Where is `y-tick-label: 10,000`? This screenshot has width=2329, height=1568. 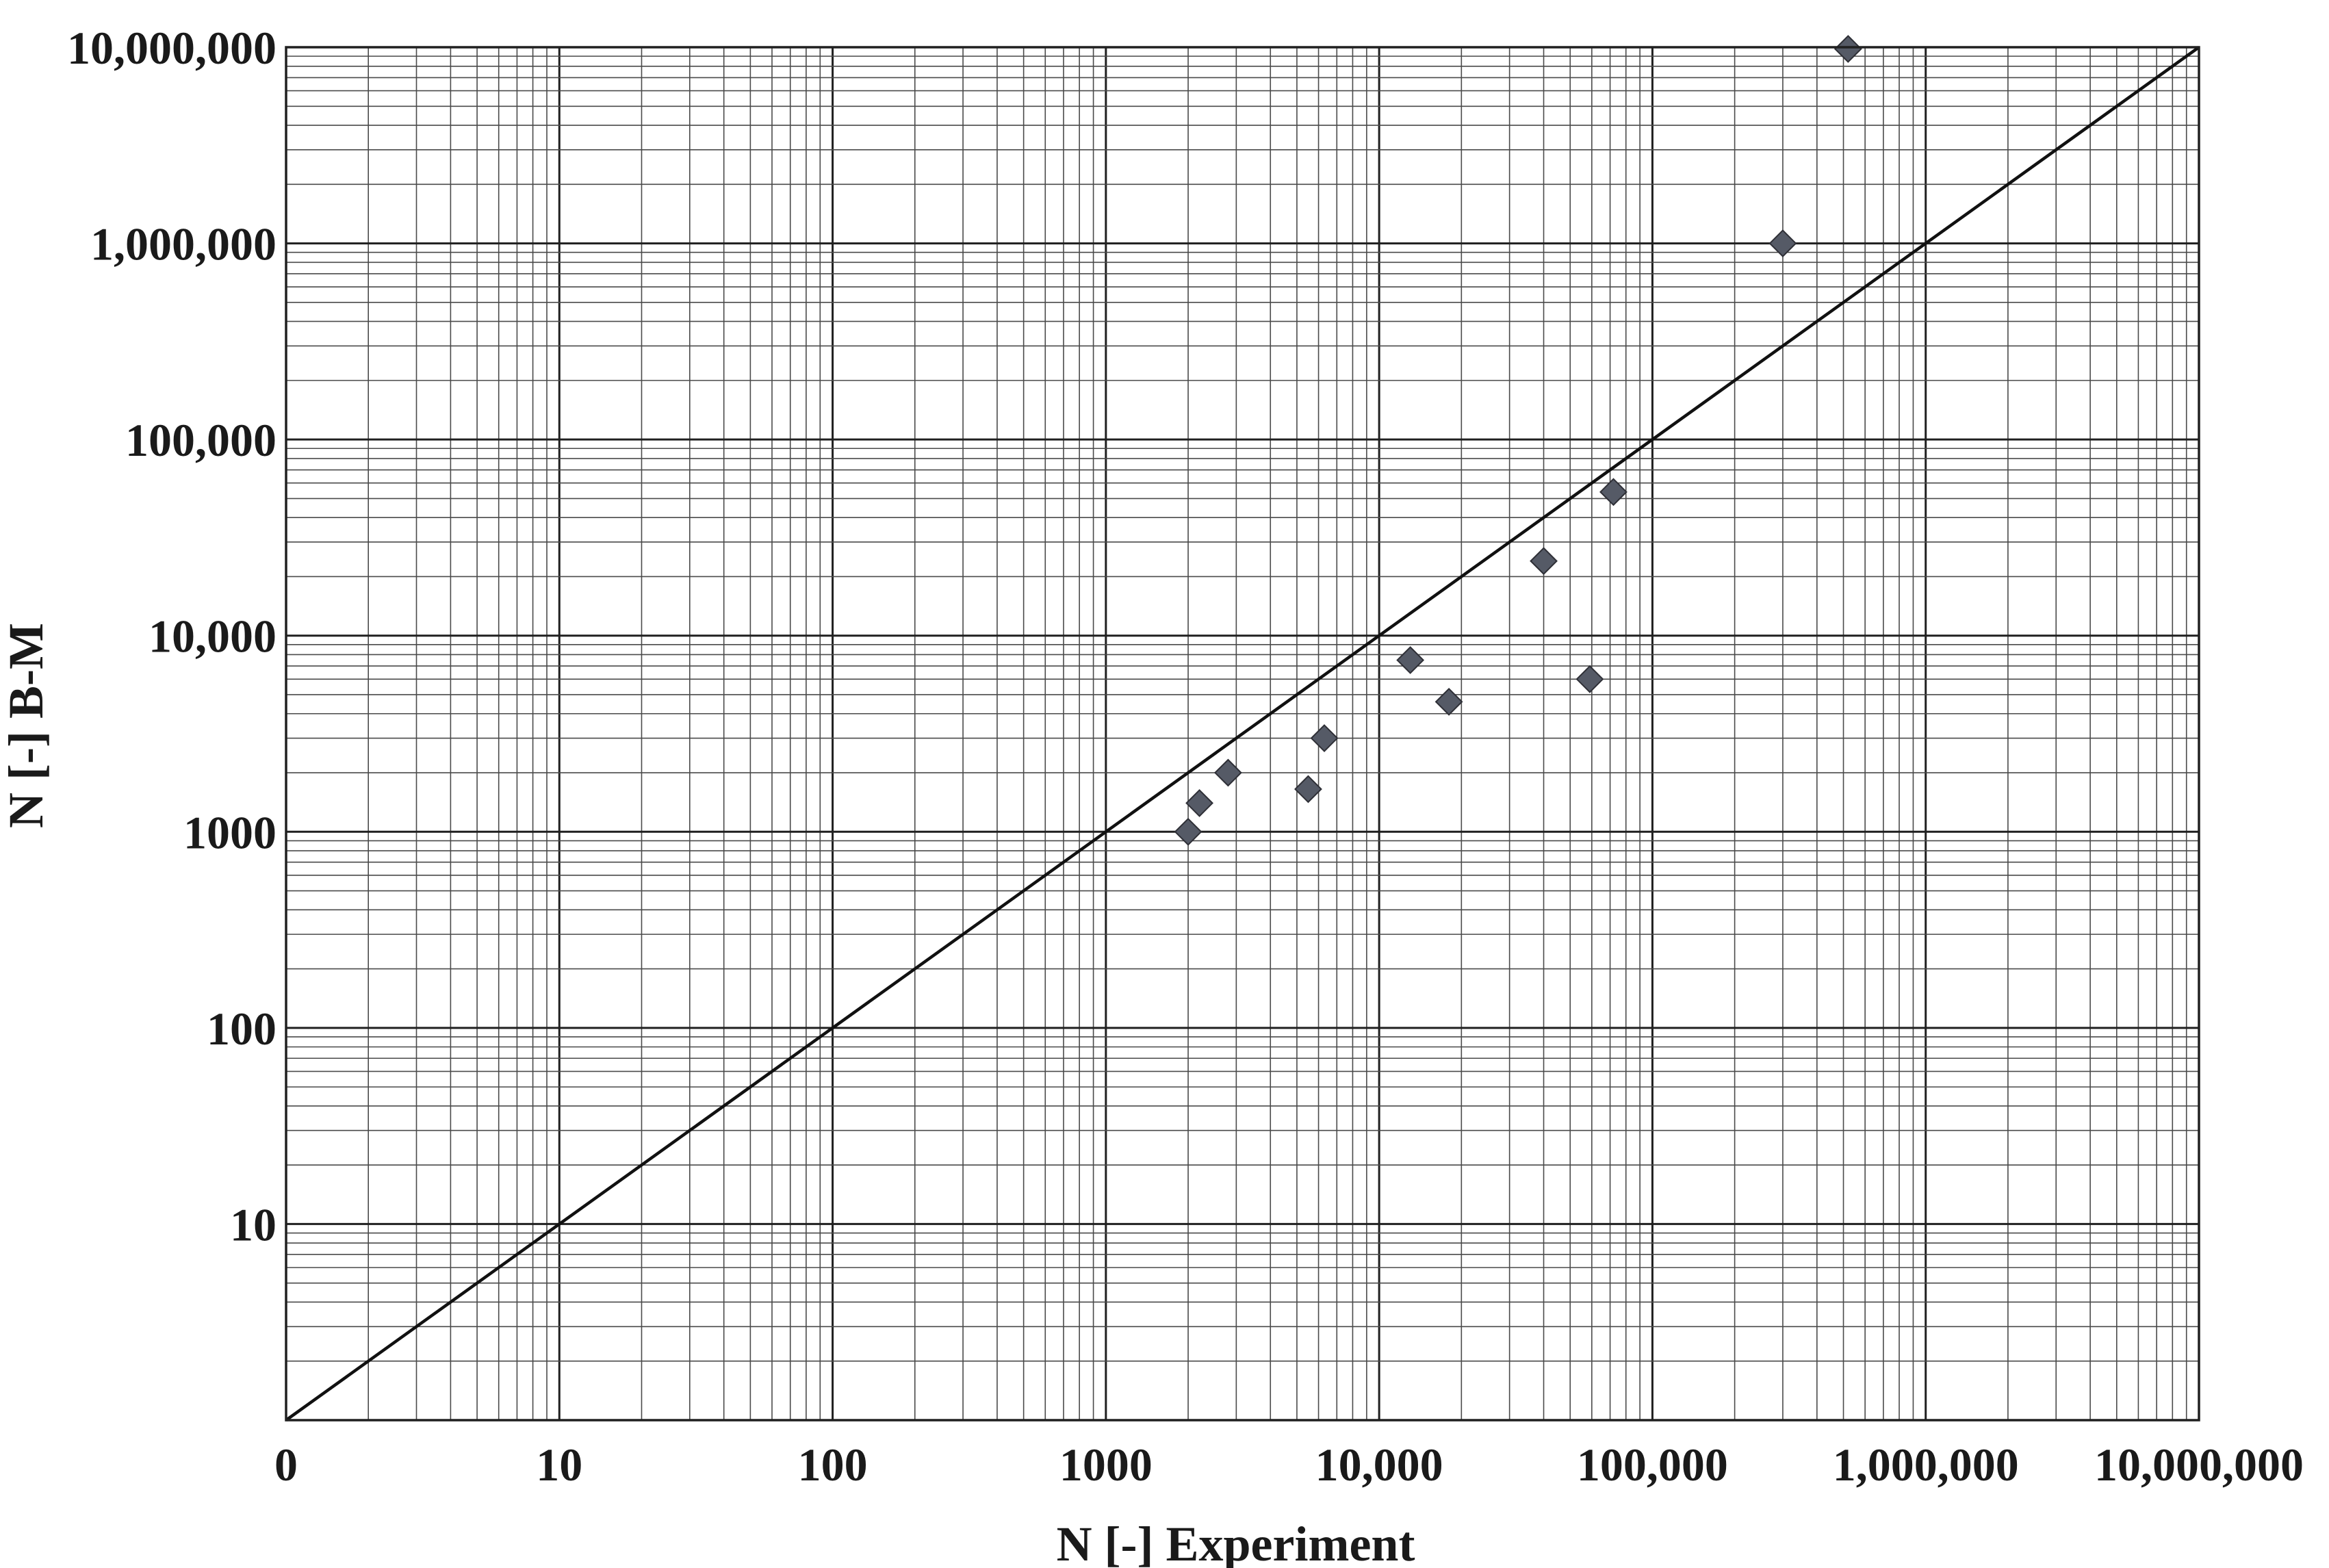
y-tick-label: 10,000 is located at coordinates (213, 637).